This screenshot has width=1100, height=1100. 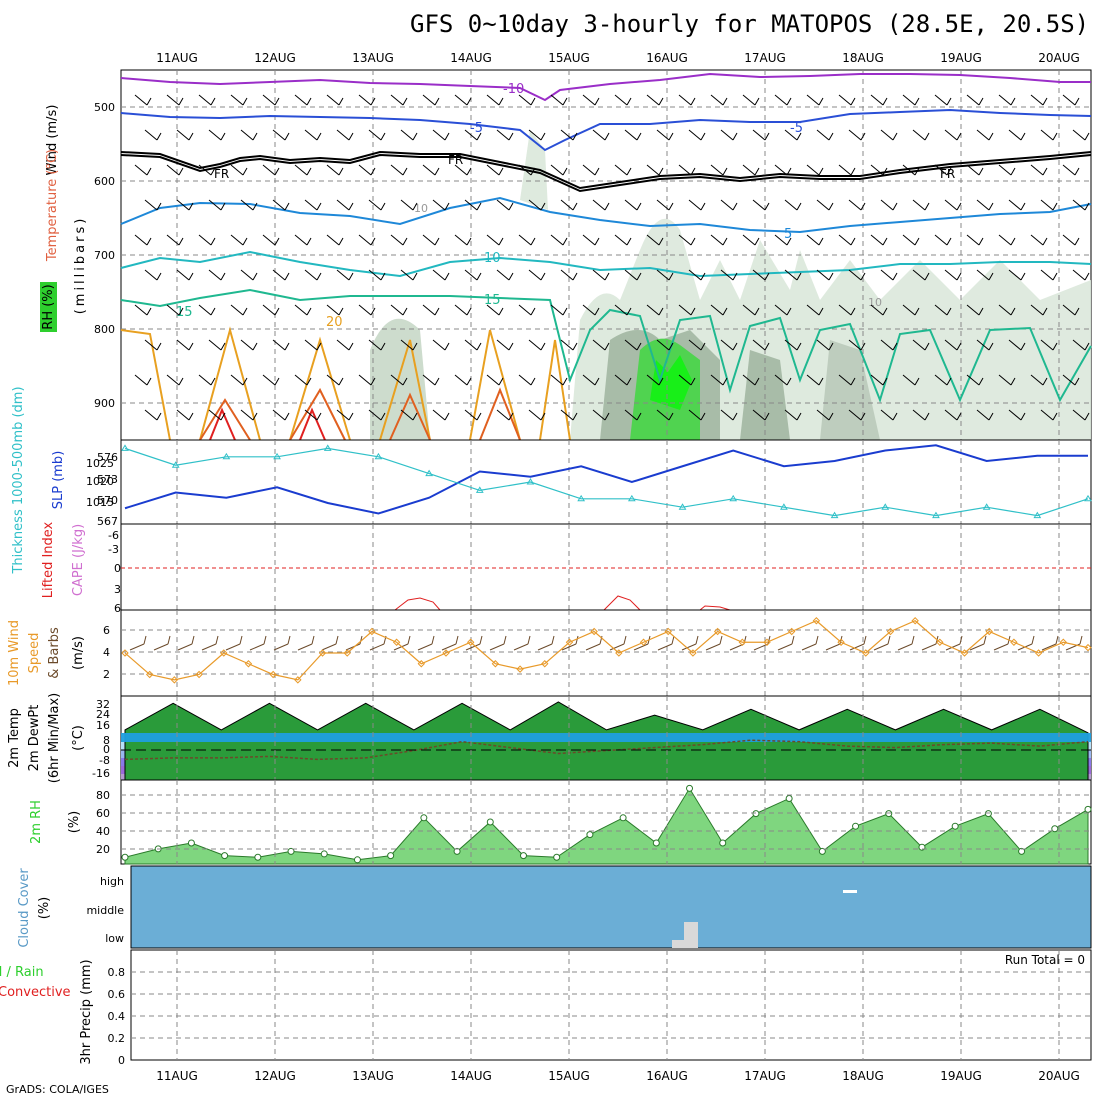 What do you see at coordinates (106, 630) in the screenshot?
I see `wind-tick-6: 6` at bounding box center [106, 630].